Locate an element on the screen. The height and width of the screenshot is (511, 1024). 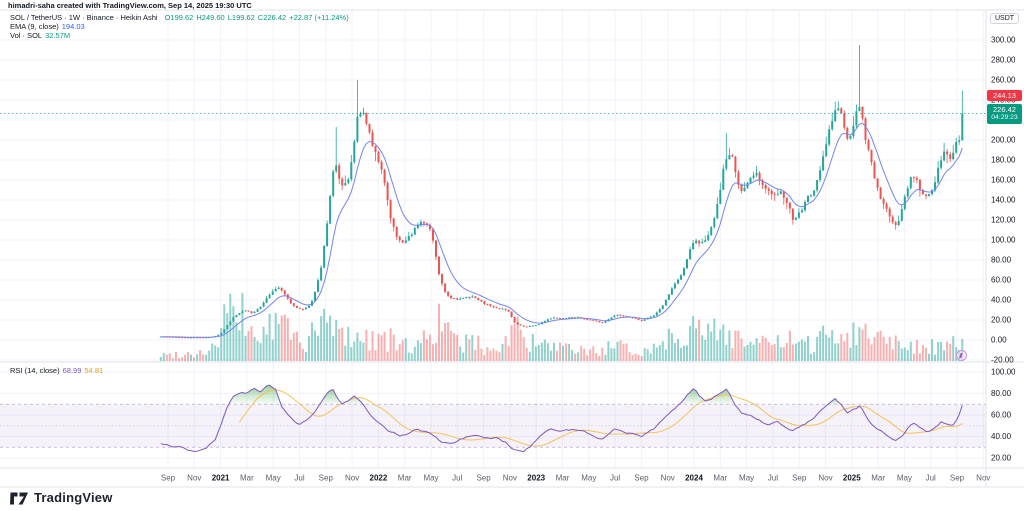
ema-value: 194.03 is located at coordinates (73, 26).